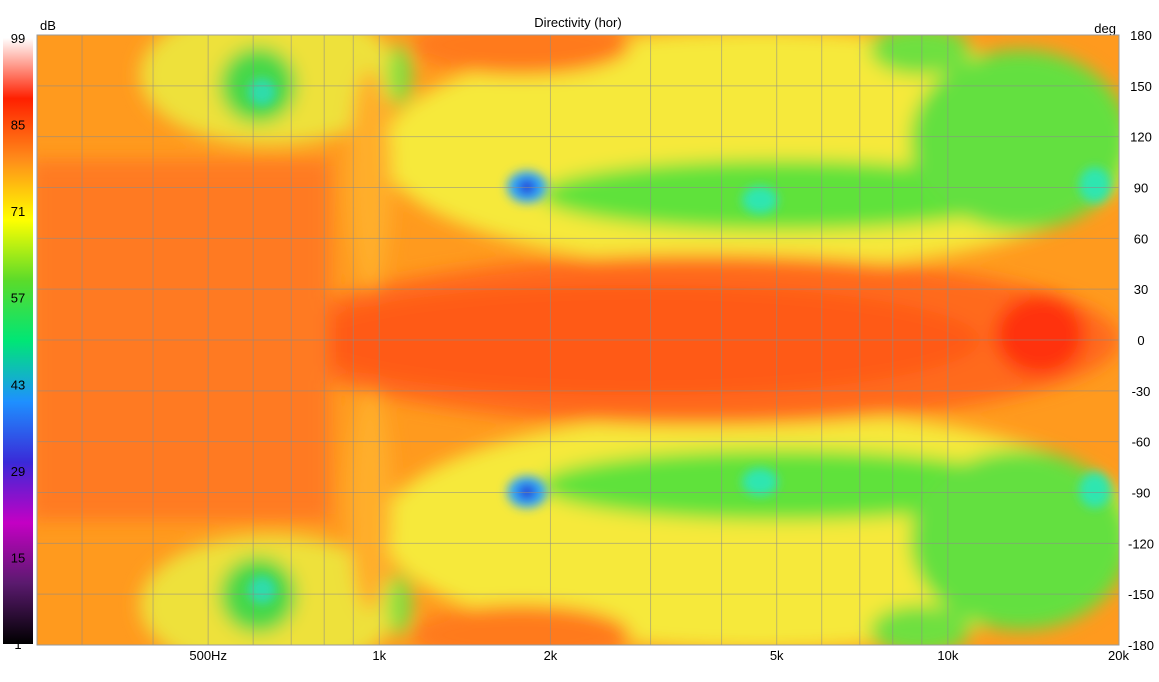 The image size is (1159, 682). I want to click on lf-lower-cyan, so click(262, 590).